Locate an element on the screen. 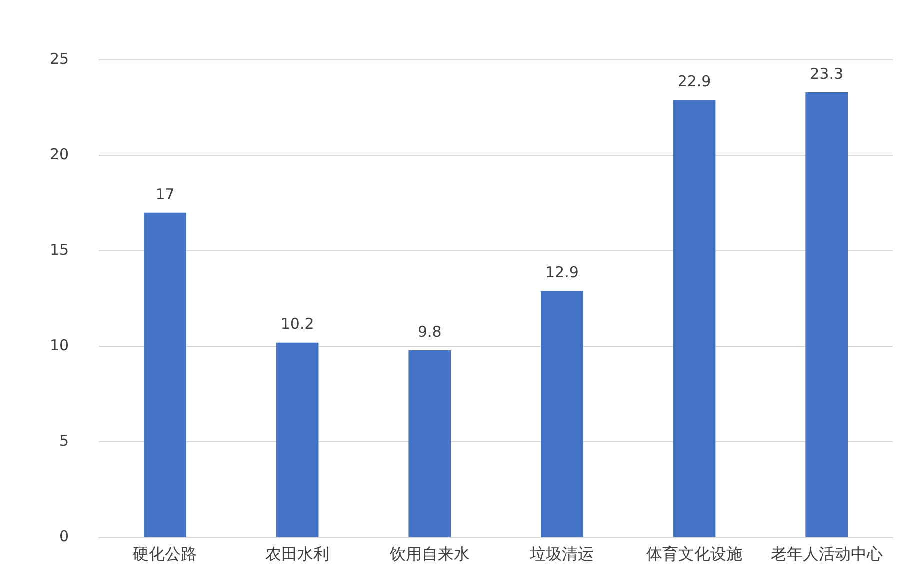  x-tick-label: 饮用自来水 is located at coordinates (429, 554).